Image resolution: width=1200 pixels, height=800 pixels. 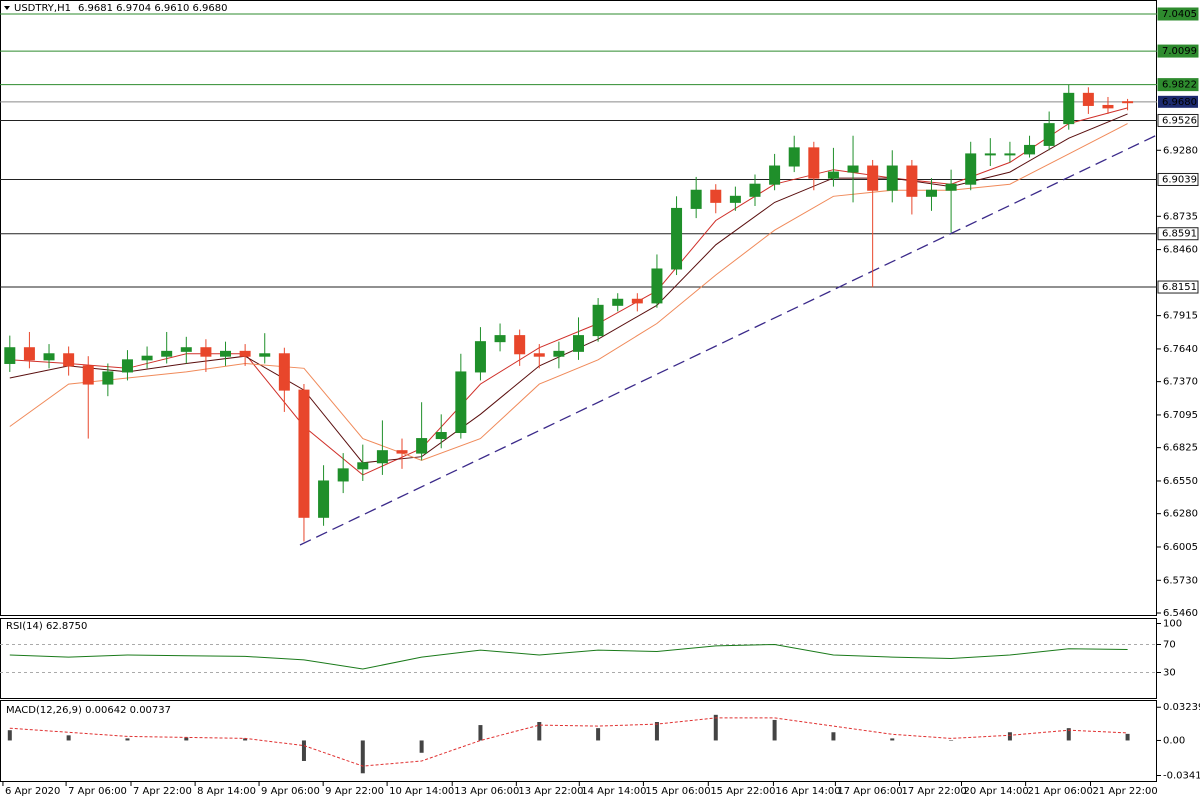 I want to click on y-tick-label: 6.6825, so click(x=1180, y=448).